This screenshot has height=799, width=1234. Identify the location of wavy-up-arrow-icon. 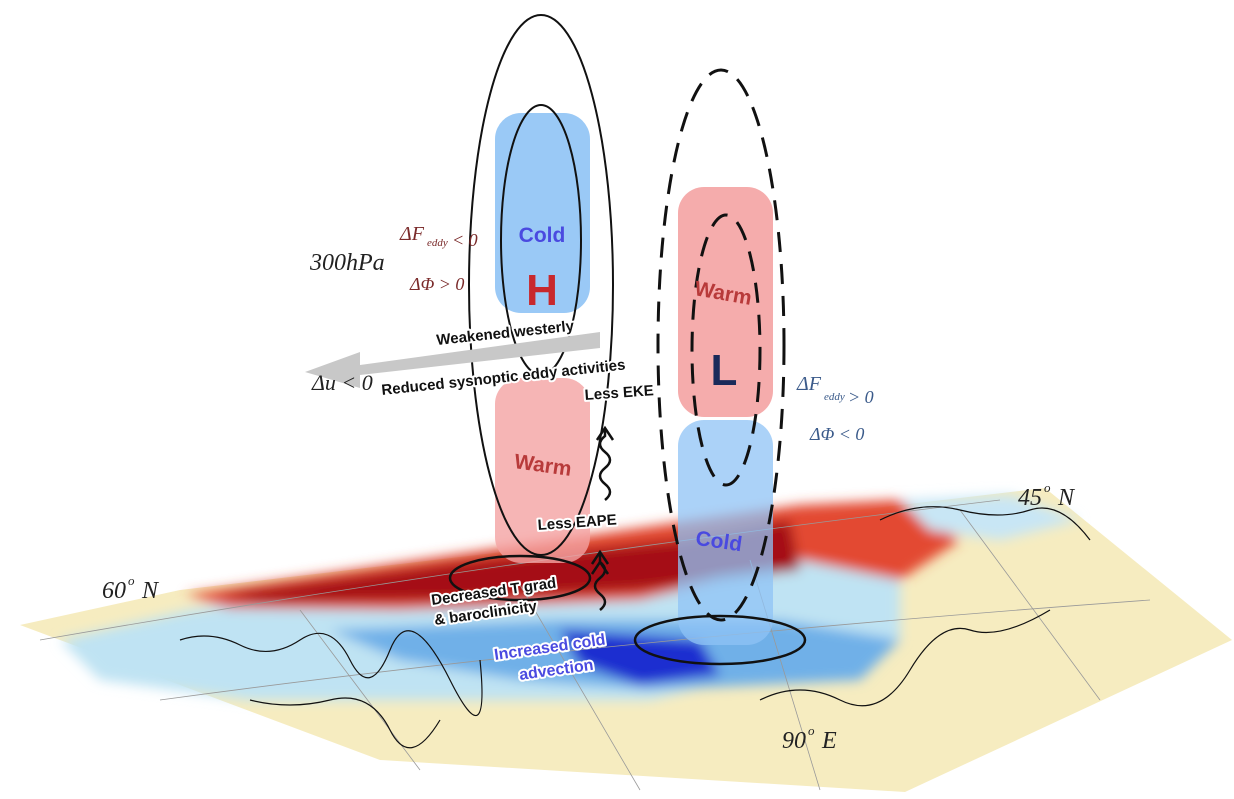
(602, 518).